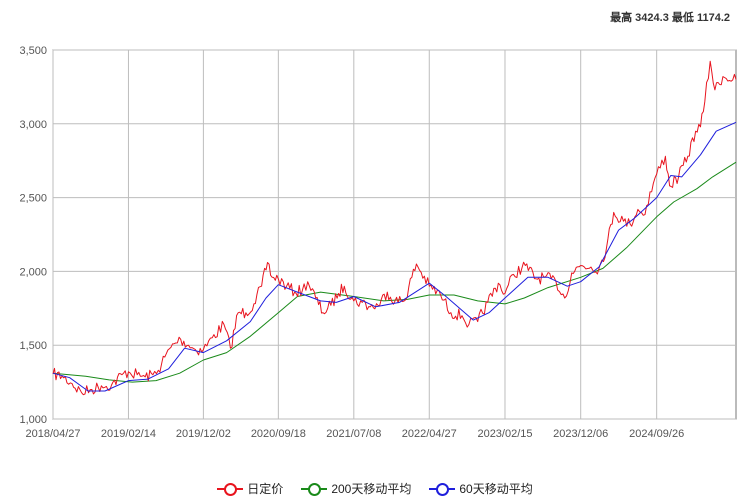 This screenshot has width=750, height=500. I want to click on y-tick-label: 2,500, so click(33, 199).